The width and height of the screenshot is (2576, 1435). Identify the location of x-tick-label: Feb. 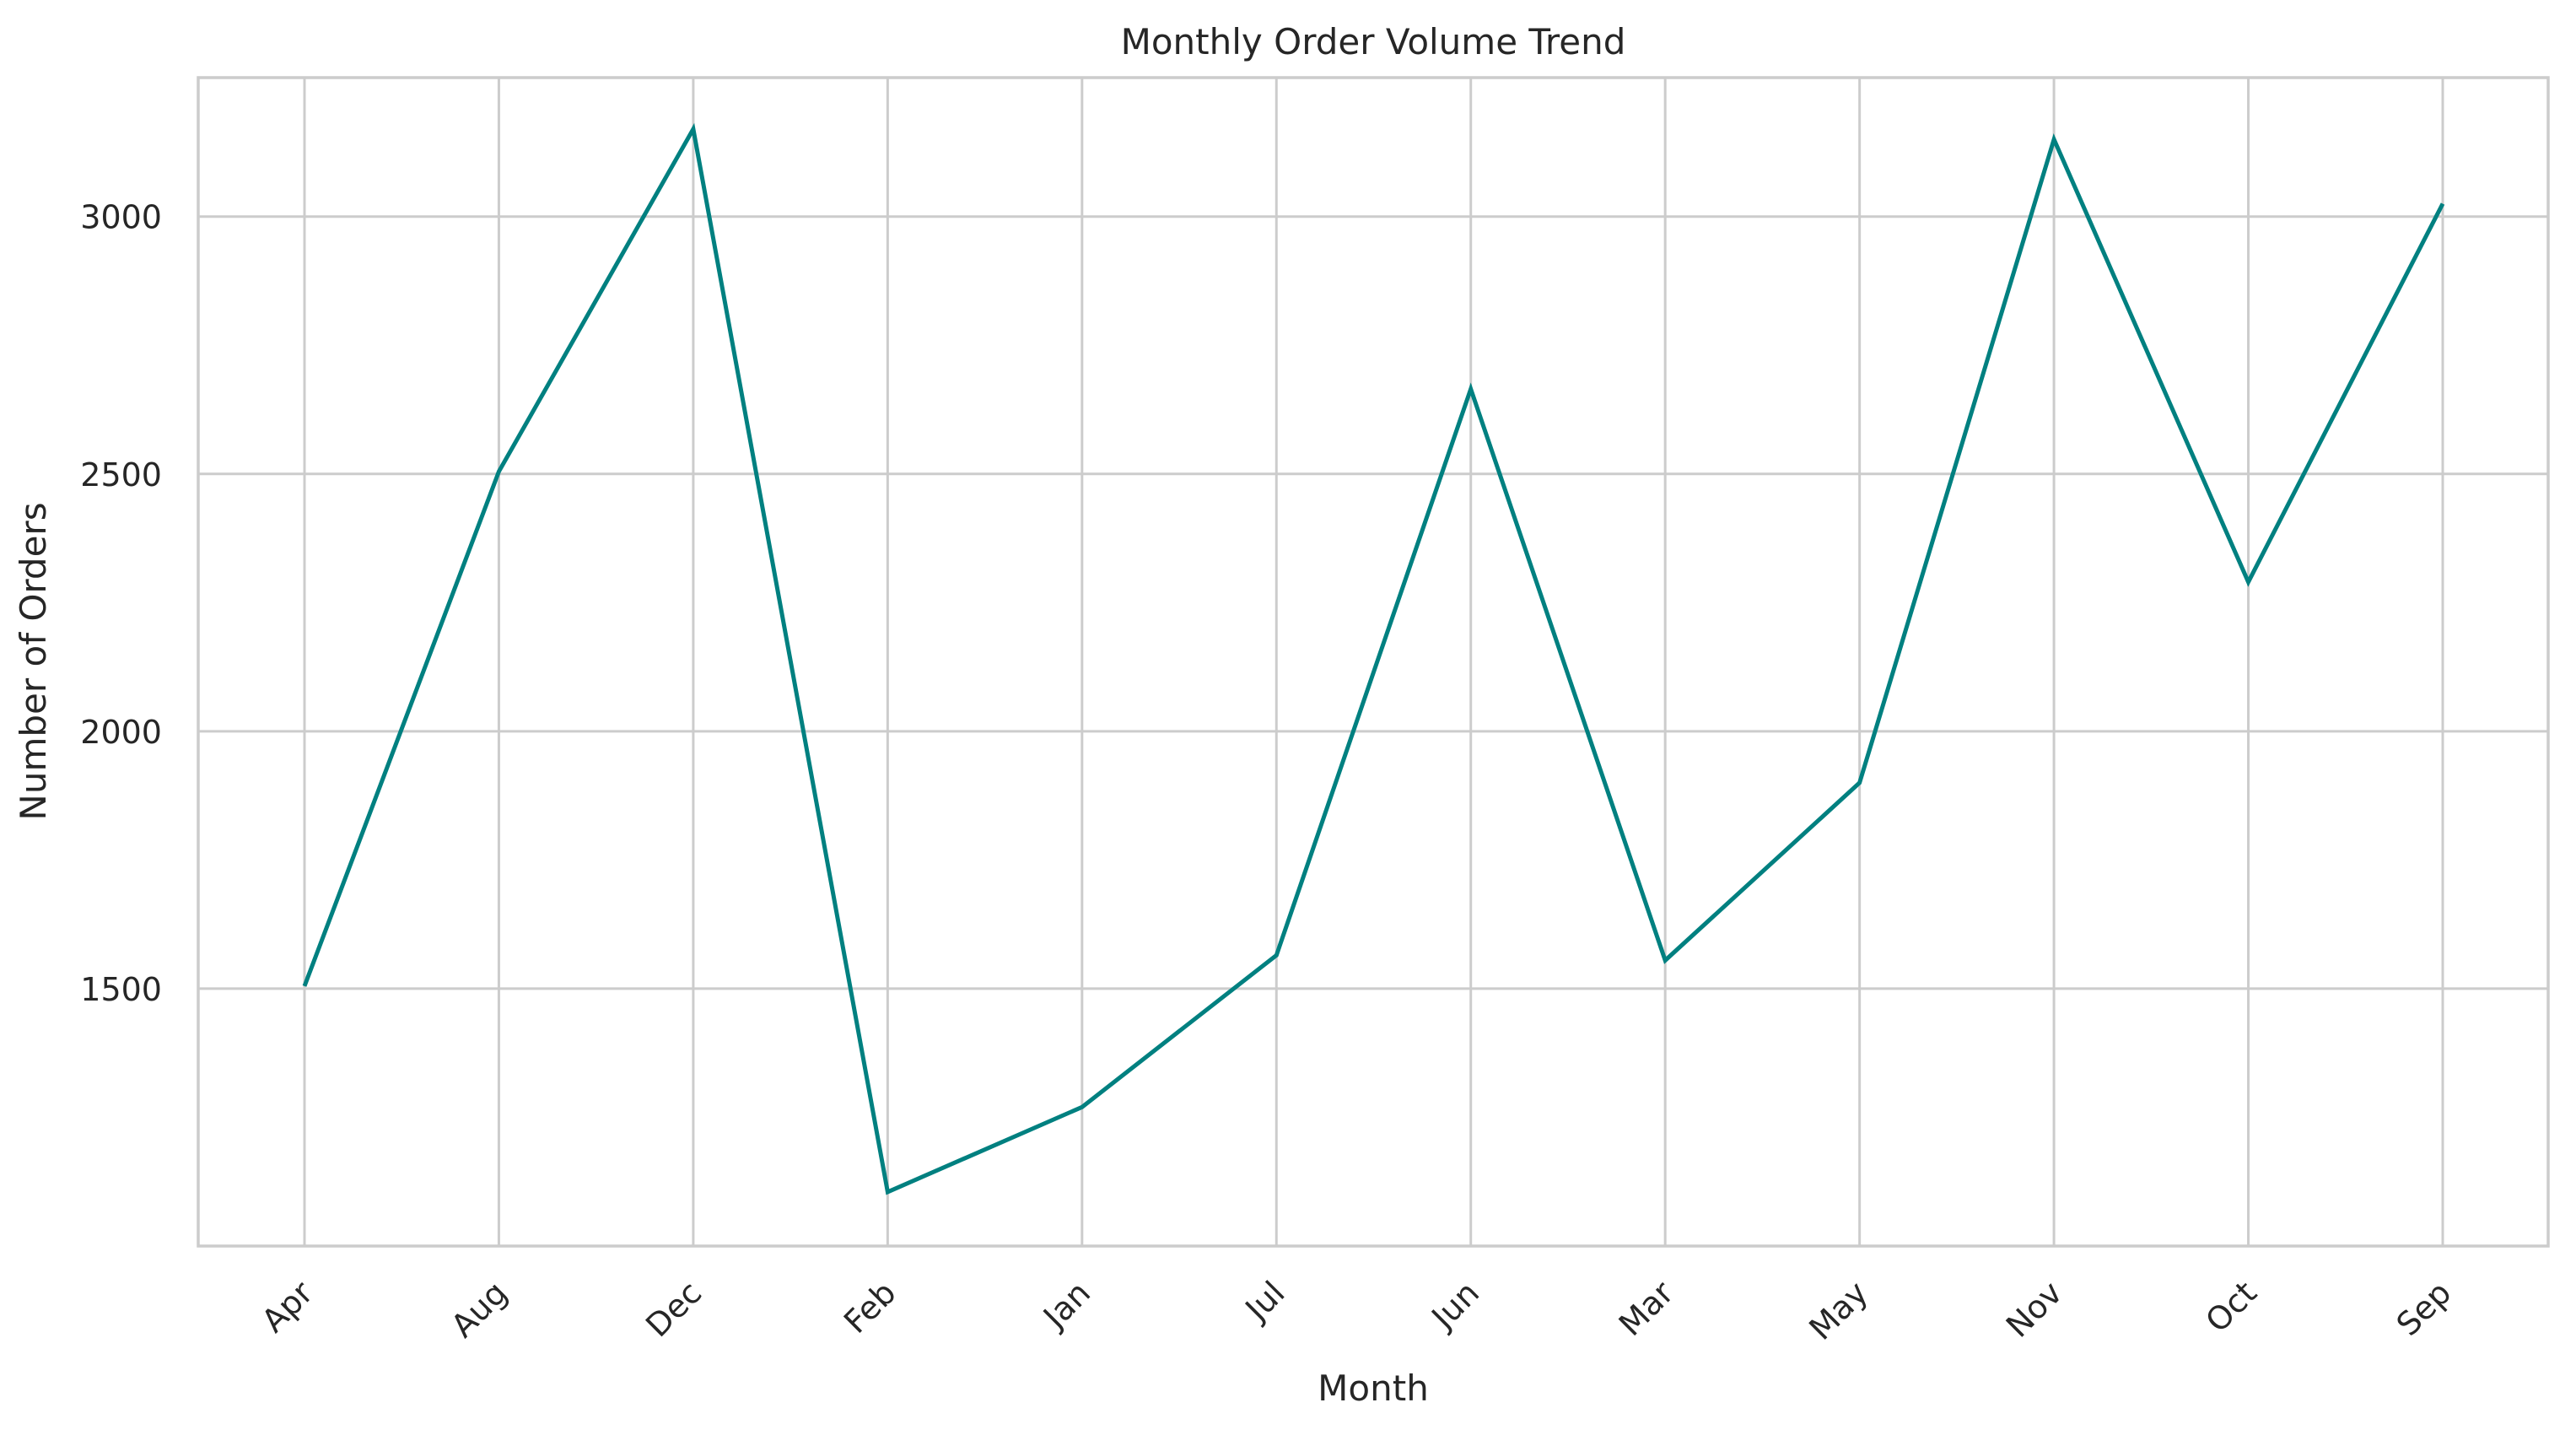
(870, 1307).